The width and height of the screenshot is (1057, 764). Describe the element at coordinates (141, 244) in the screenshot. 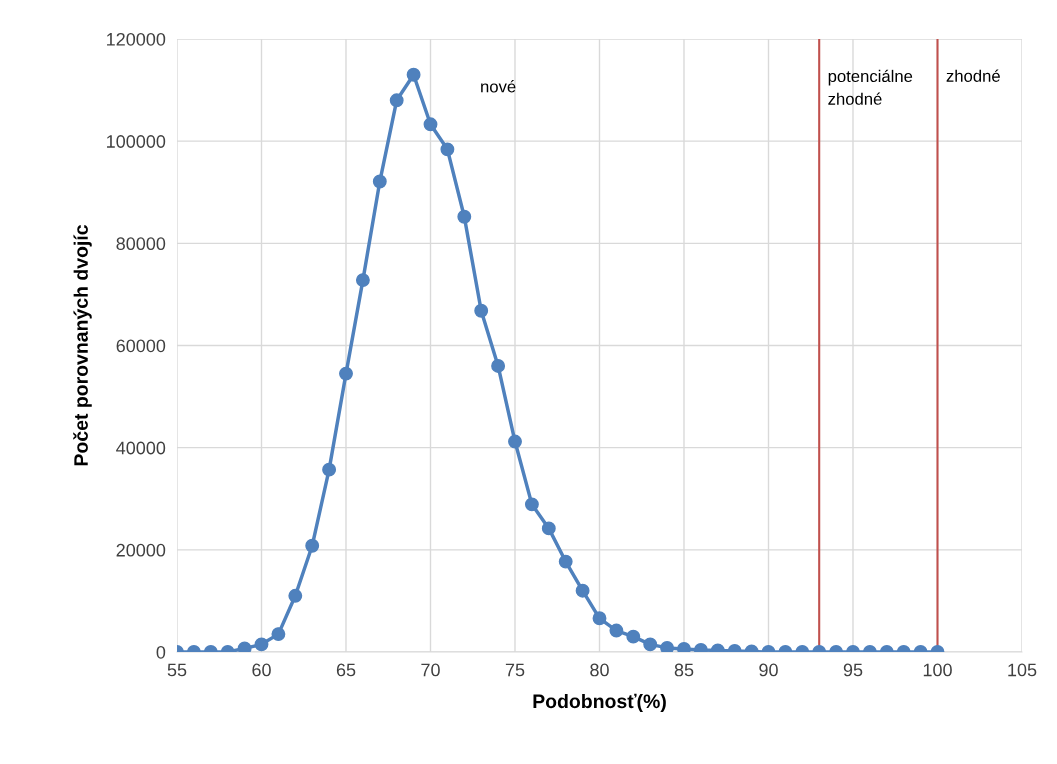

I see `y-tick-label: 80000` at that location.